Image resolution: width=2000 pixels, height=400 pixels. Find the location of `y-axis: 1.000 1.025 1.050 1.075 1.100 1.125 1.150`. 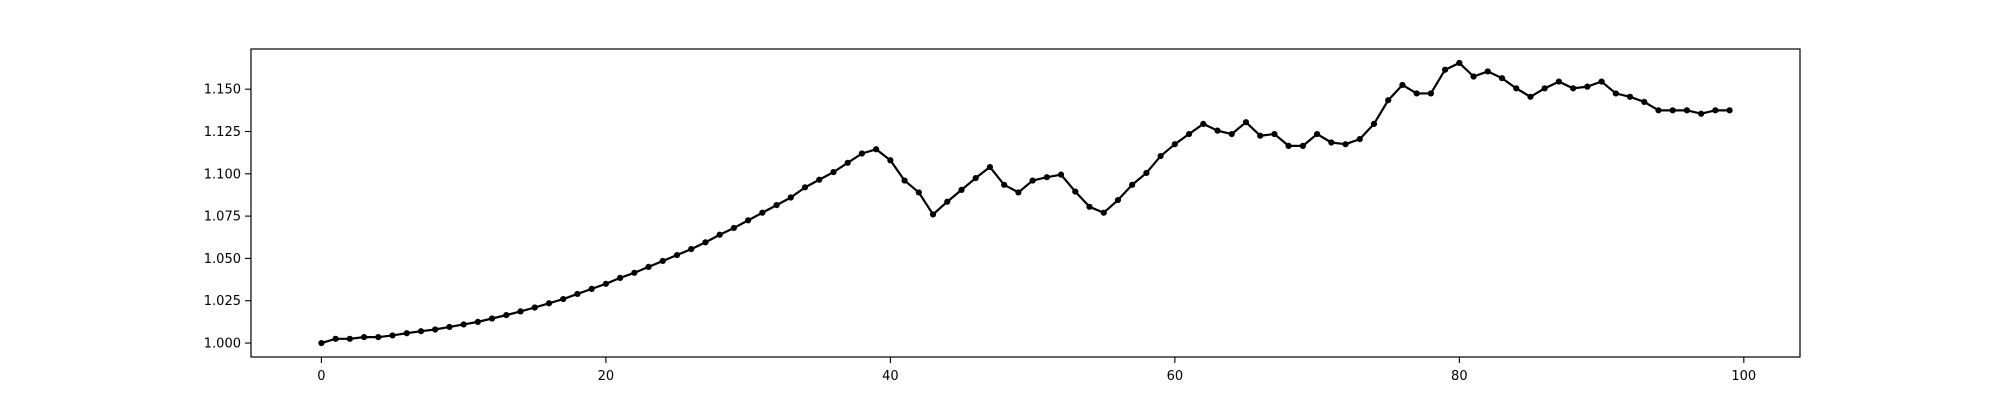

y-axis: 1.000 1.025 1.050 1.075 1.100 1.125 1.150 is located at coordinates (227, 217).